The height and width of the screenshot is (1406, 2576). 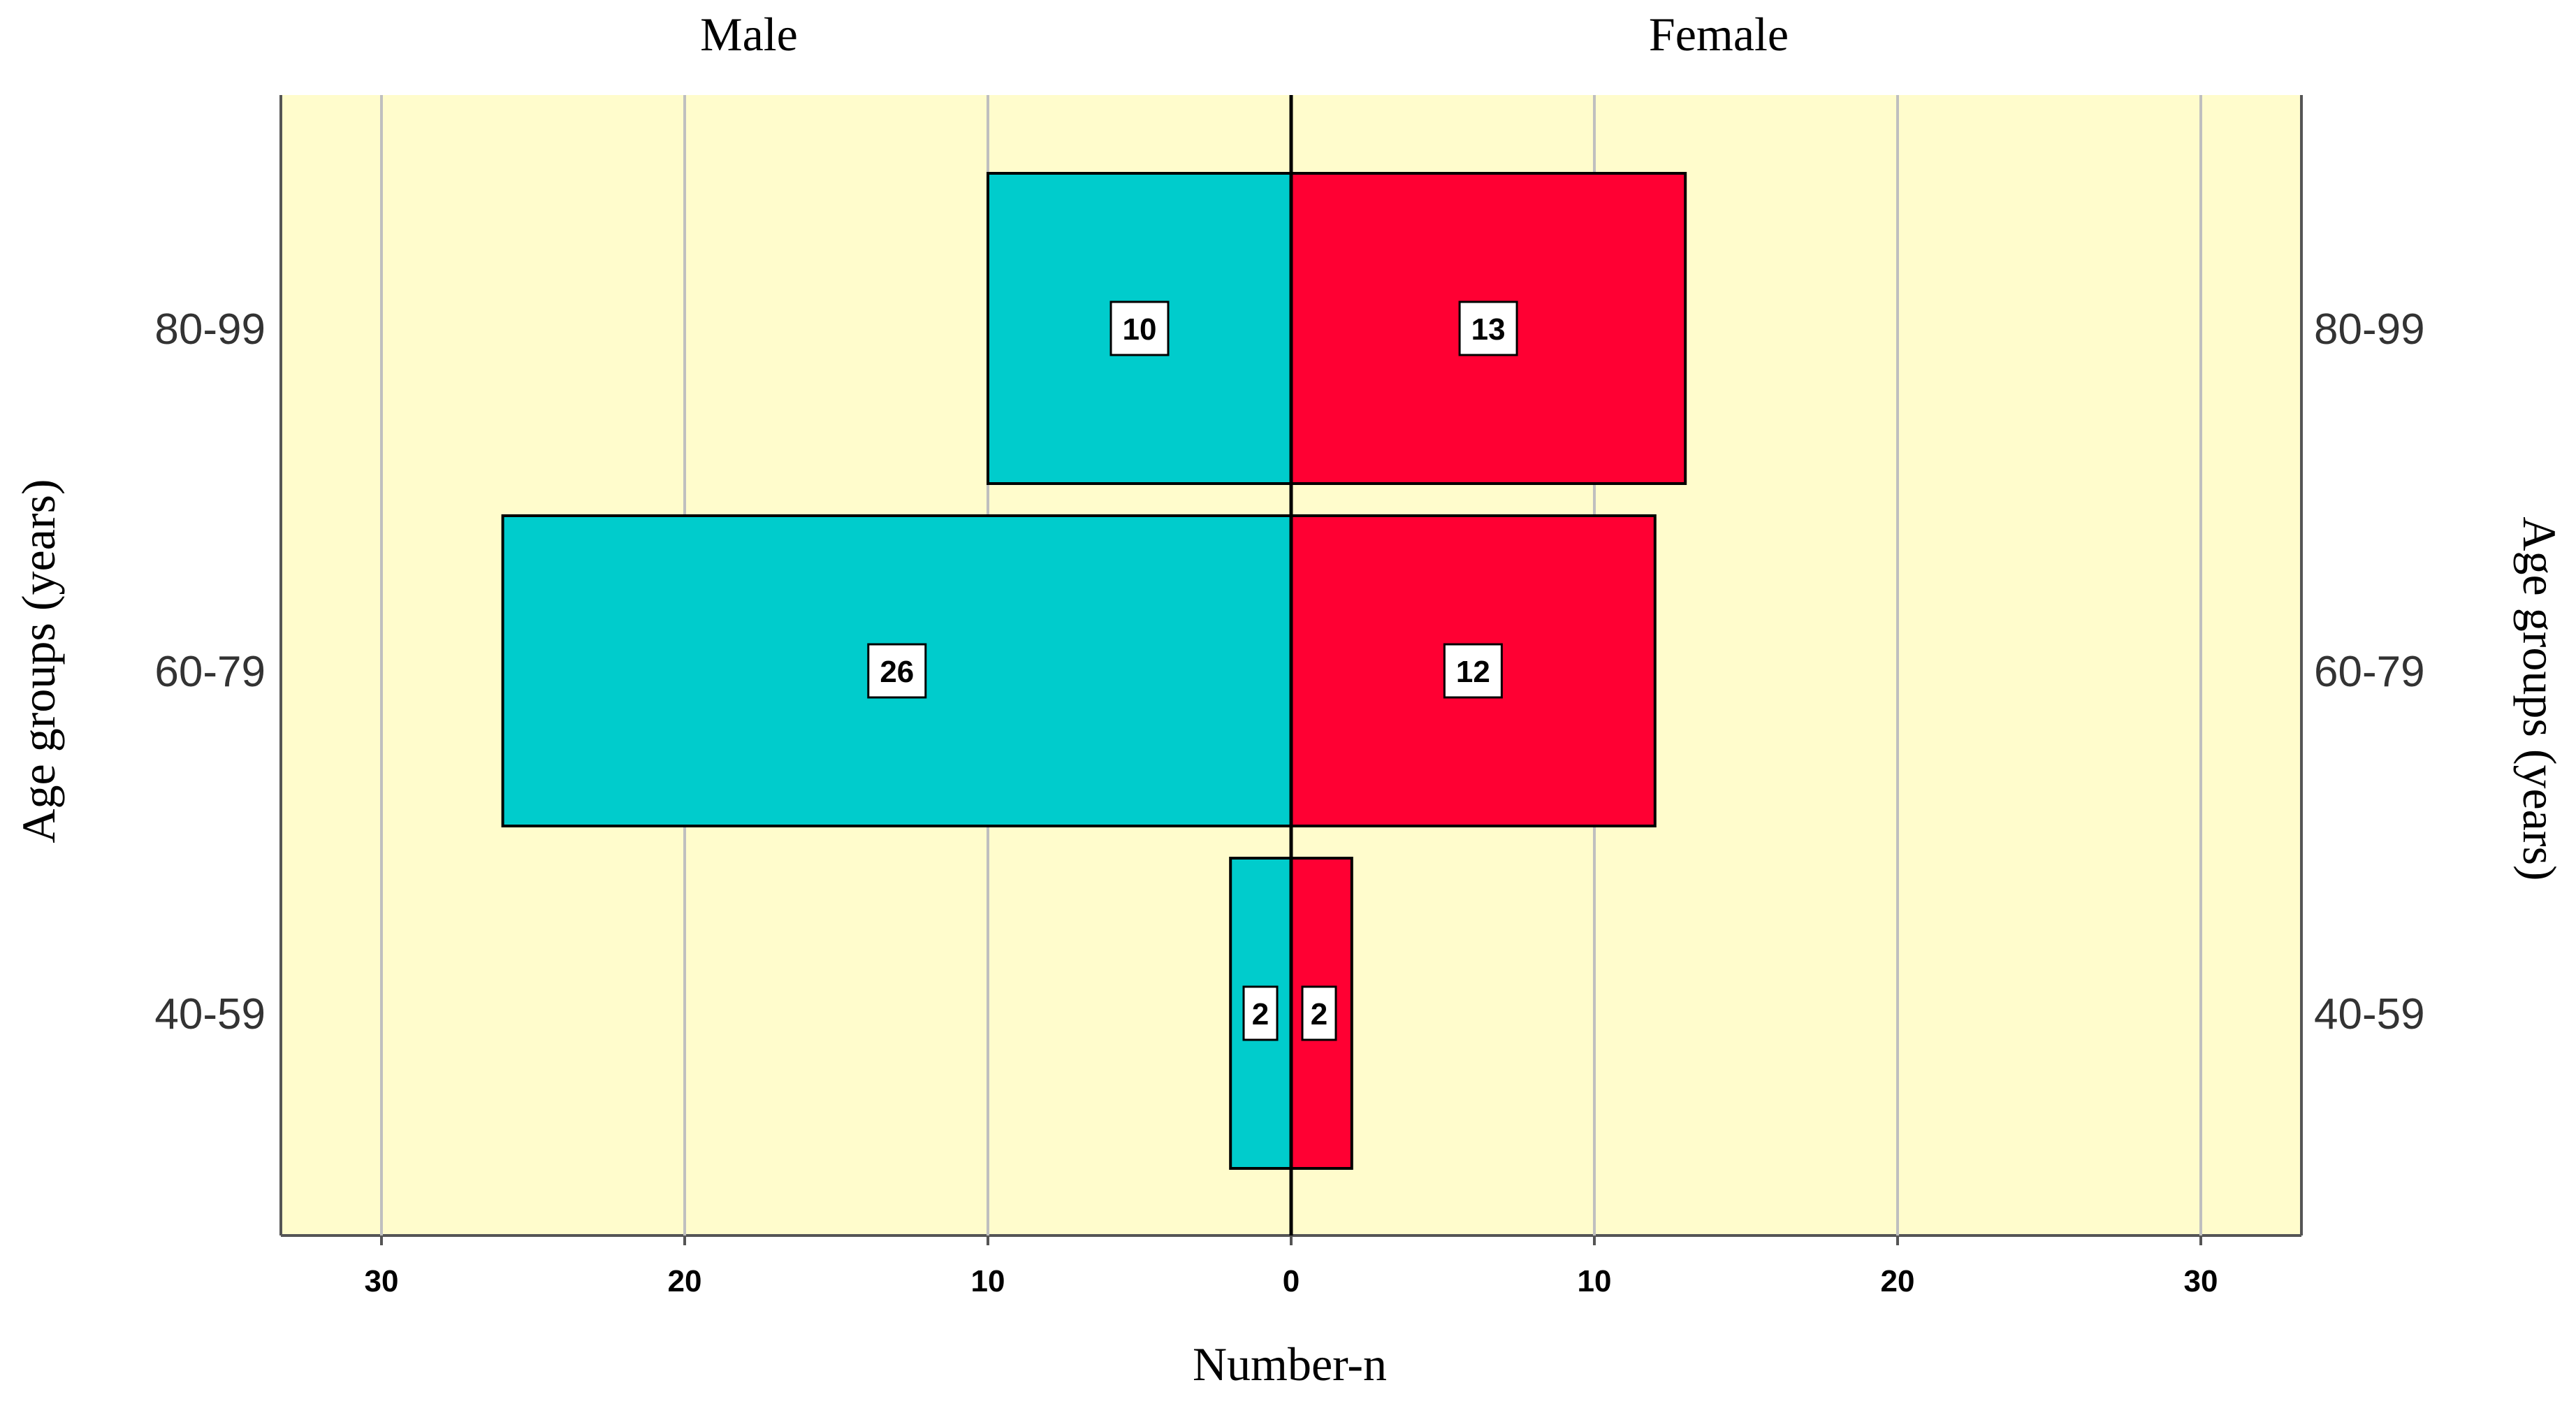 What do you see at coordinates (1291, 1281) in the screenshot?
I see `x-tick-label: 0` at bounding box center [1291, 1281].